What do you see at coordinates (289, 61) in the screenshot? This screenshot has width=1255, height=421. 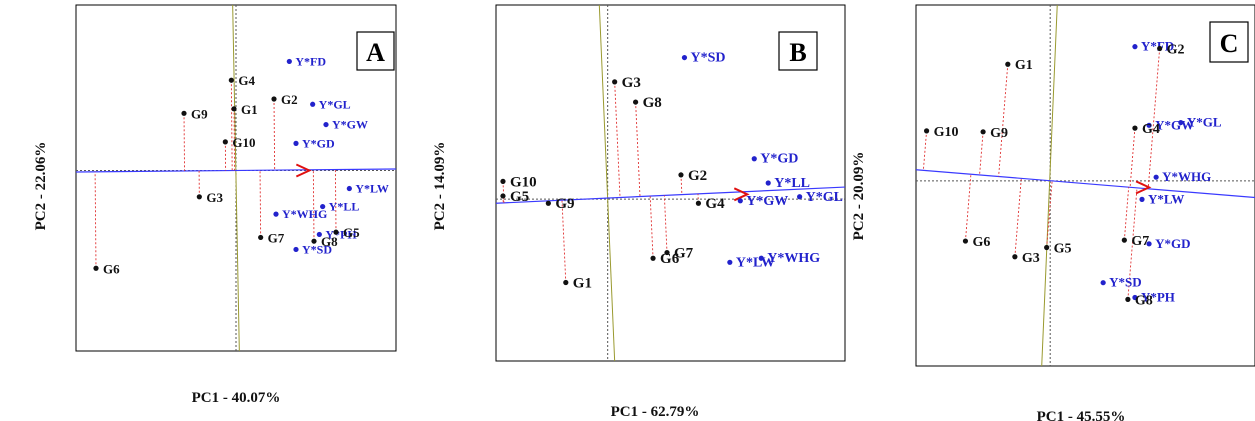 I see `env-point-y-fd` at bounding box center [289, 61].